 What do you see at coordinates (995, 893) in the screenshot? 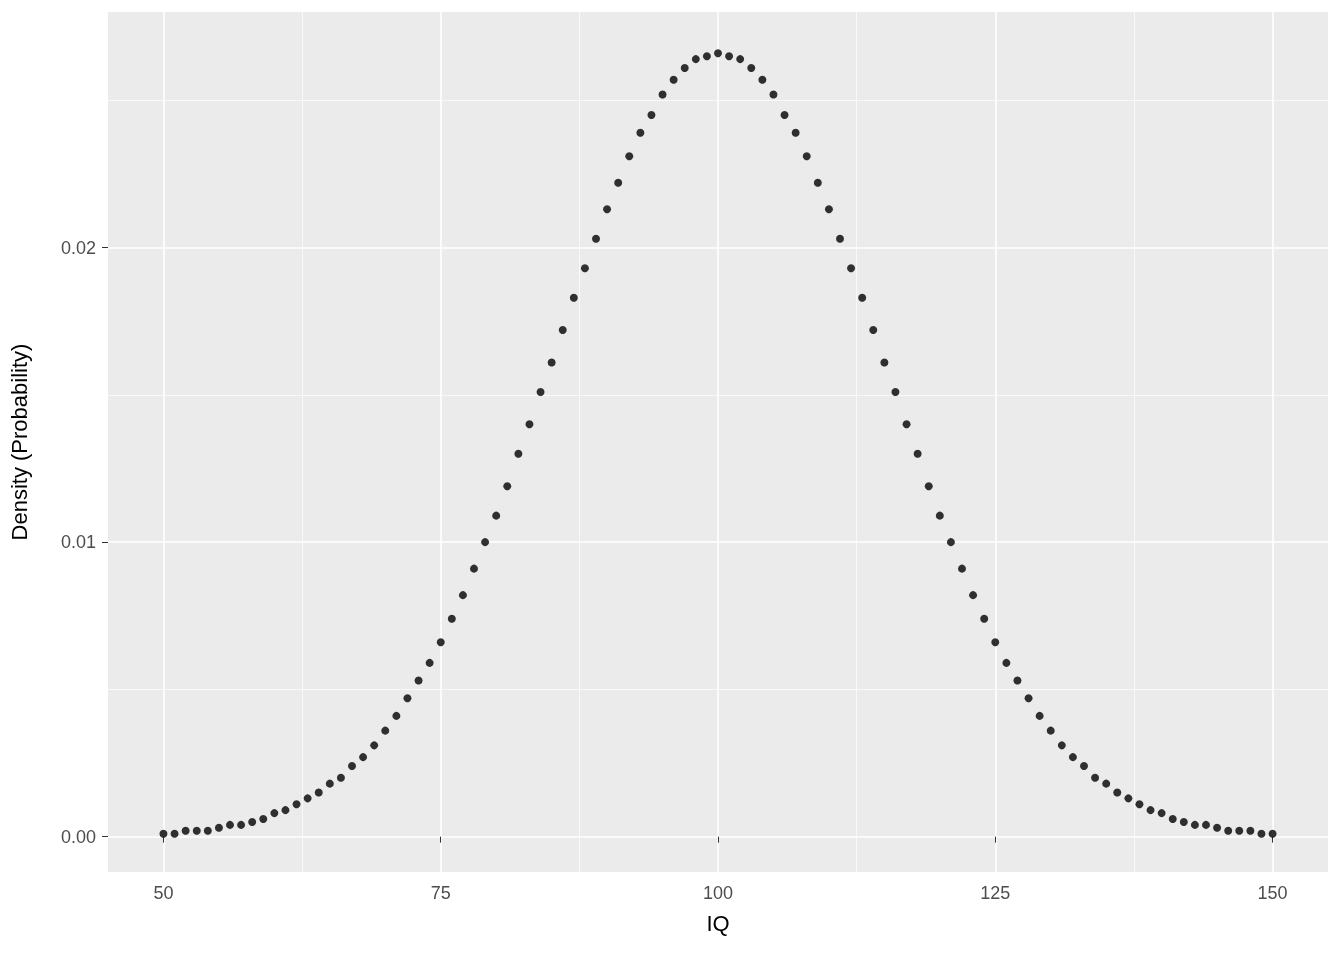
I see `x-tick-label: 125` at bounding box center [995, 893].